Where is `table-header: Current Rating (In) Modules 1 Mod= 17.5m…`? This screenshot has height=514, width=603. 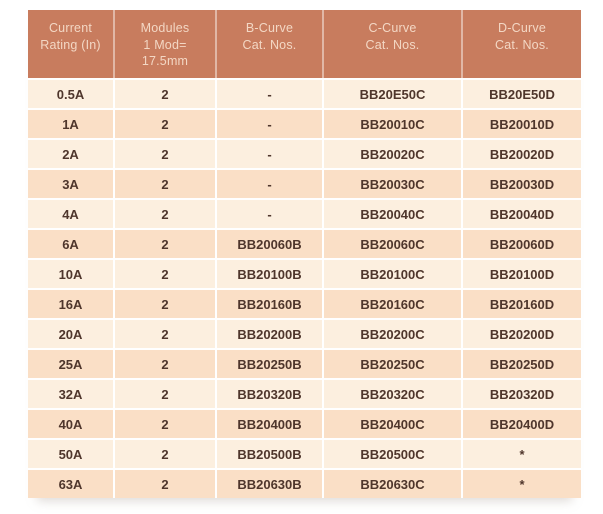
table-header: Current Rating (In) Modules 1 Mod= 17.5m… is located at coordinates (304, 44).